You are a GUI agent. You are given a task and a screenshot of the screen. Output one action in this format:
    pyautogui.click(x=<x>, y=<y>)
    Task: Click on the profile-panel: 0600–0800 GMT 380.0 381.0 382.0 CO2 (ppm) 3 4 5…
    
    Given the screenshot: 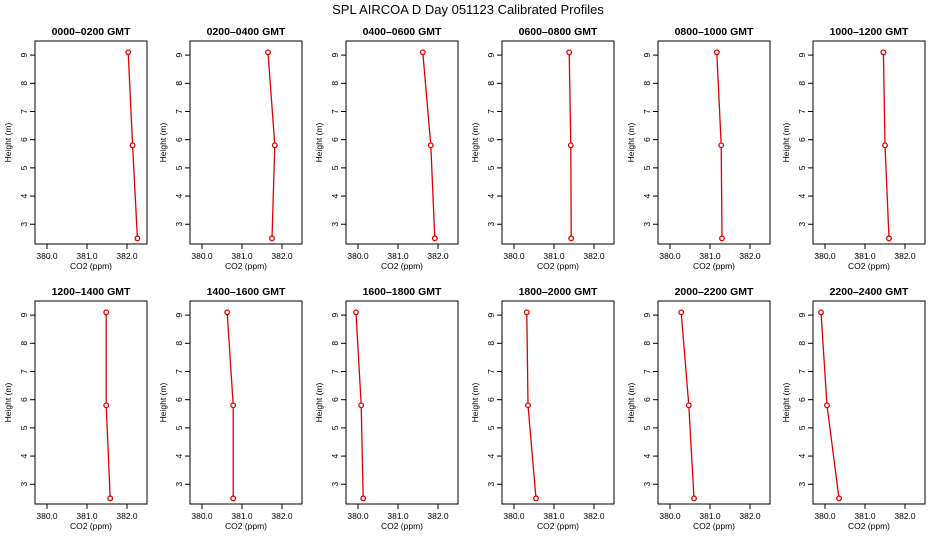 What is the action you would take?
    pyautogui.click(x=542, y=148)
    